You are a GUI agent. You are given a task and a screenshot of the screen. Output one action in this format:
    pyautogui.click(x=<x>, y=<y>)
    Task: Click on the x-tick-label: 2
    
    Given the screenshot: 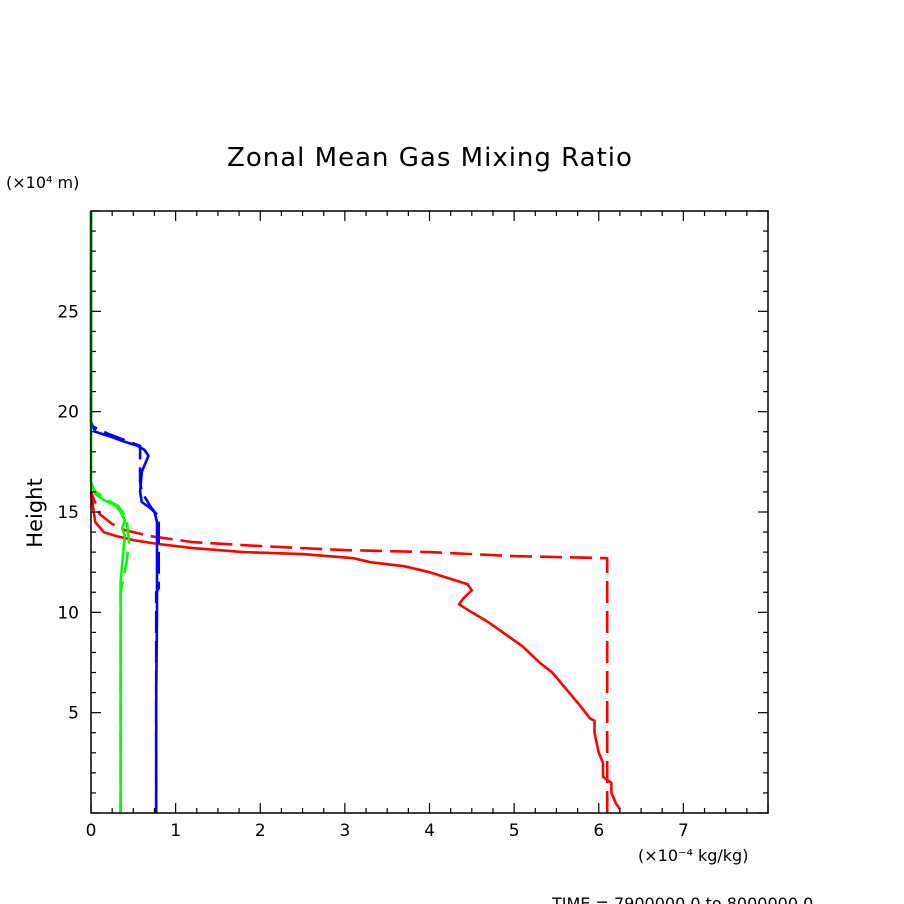 What is the action you would take?
    pyautogui.click(x=260, y=831)
    